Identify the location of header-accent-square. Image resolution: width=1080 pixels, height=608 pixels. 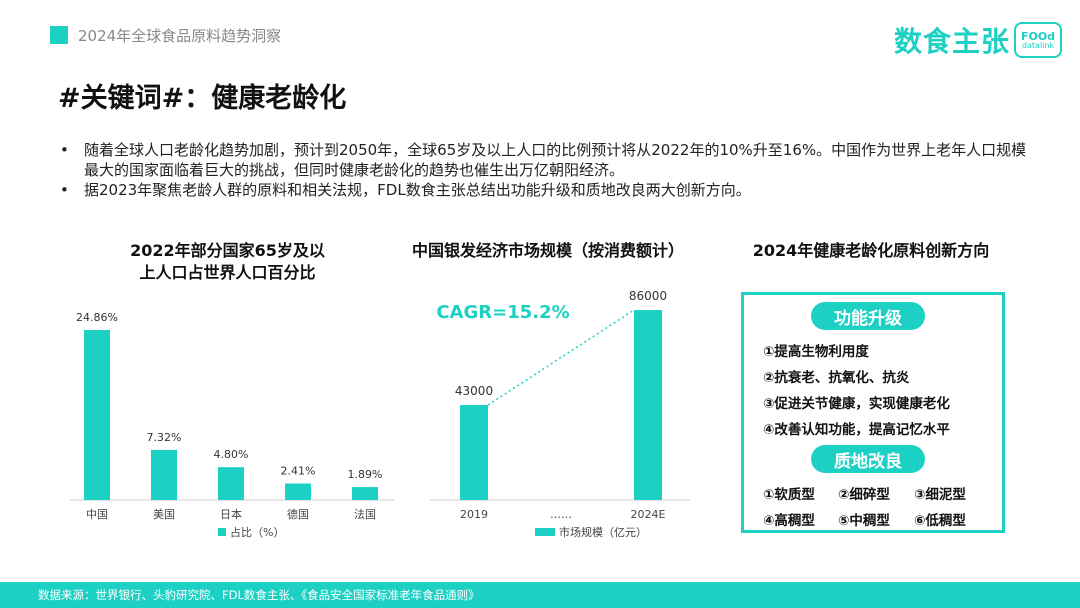
(59, 35).